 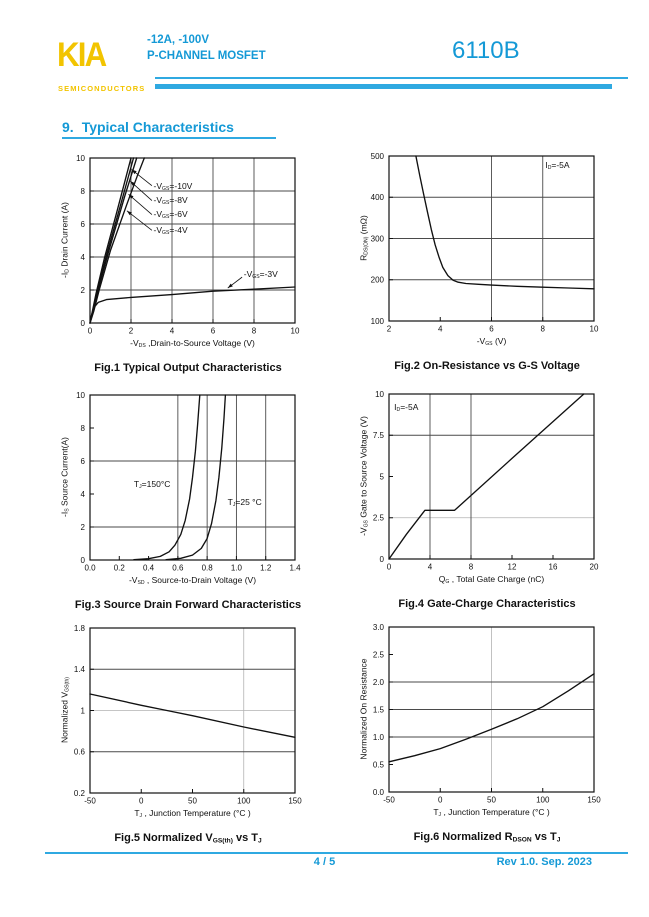 I want to click on footer-revision: Rev 1.0. Sep. 2023, so click(x=544, y=862).